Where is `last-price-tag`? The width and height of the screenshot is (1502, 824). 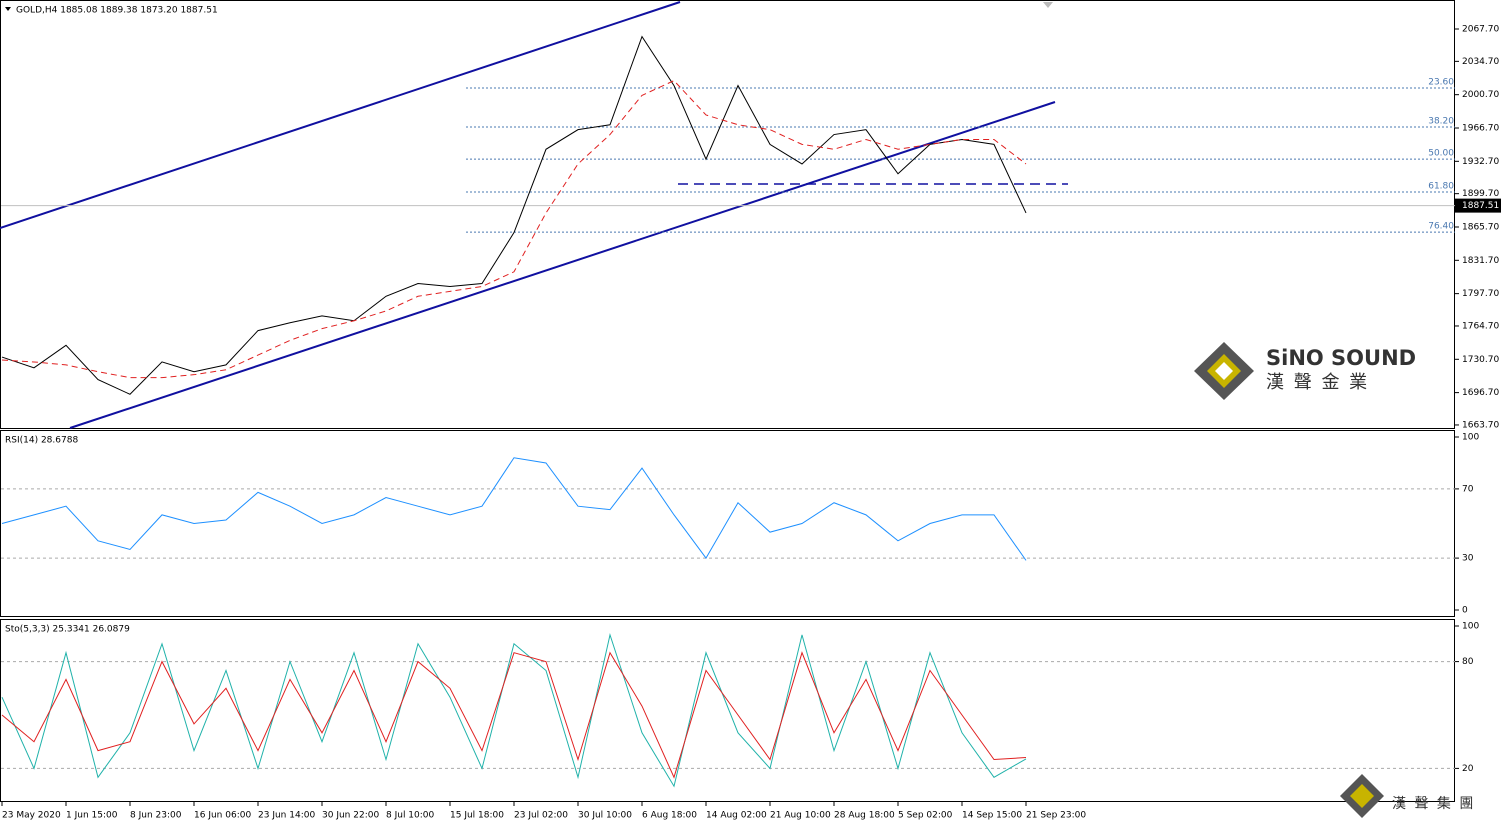 last-price-tag is located at coordinates (1478, 205).